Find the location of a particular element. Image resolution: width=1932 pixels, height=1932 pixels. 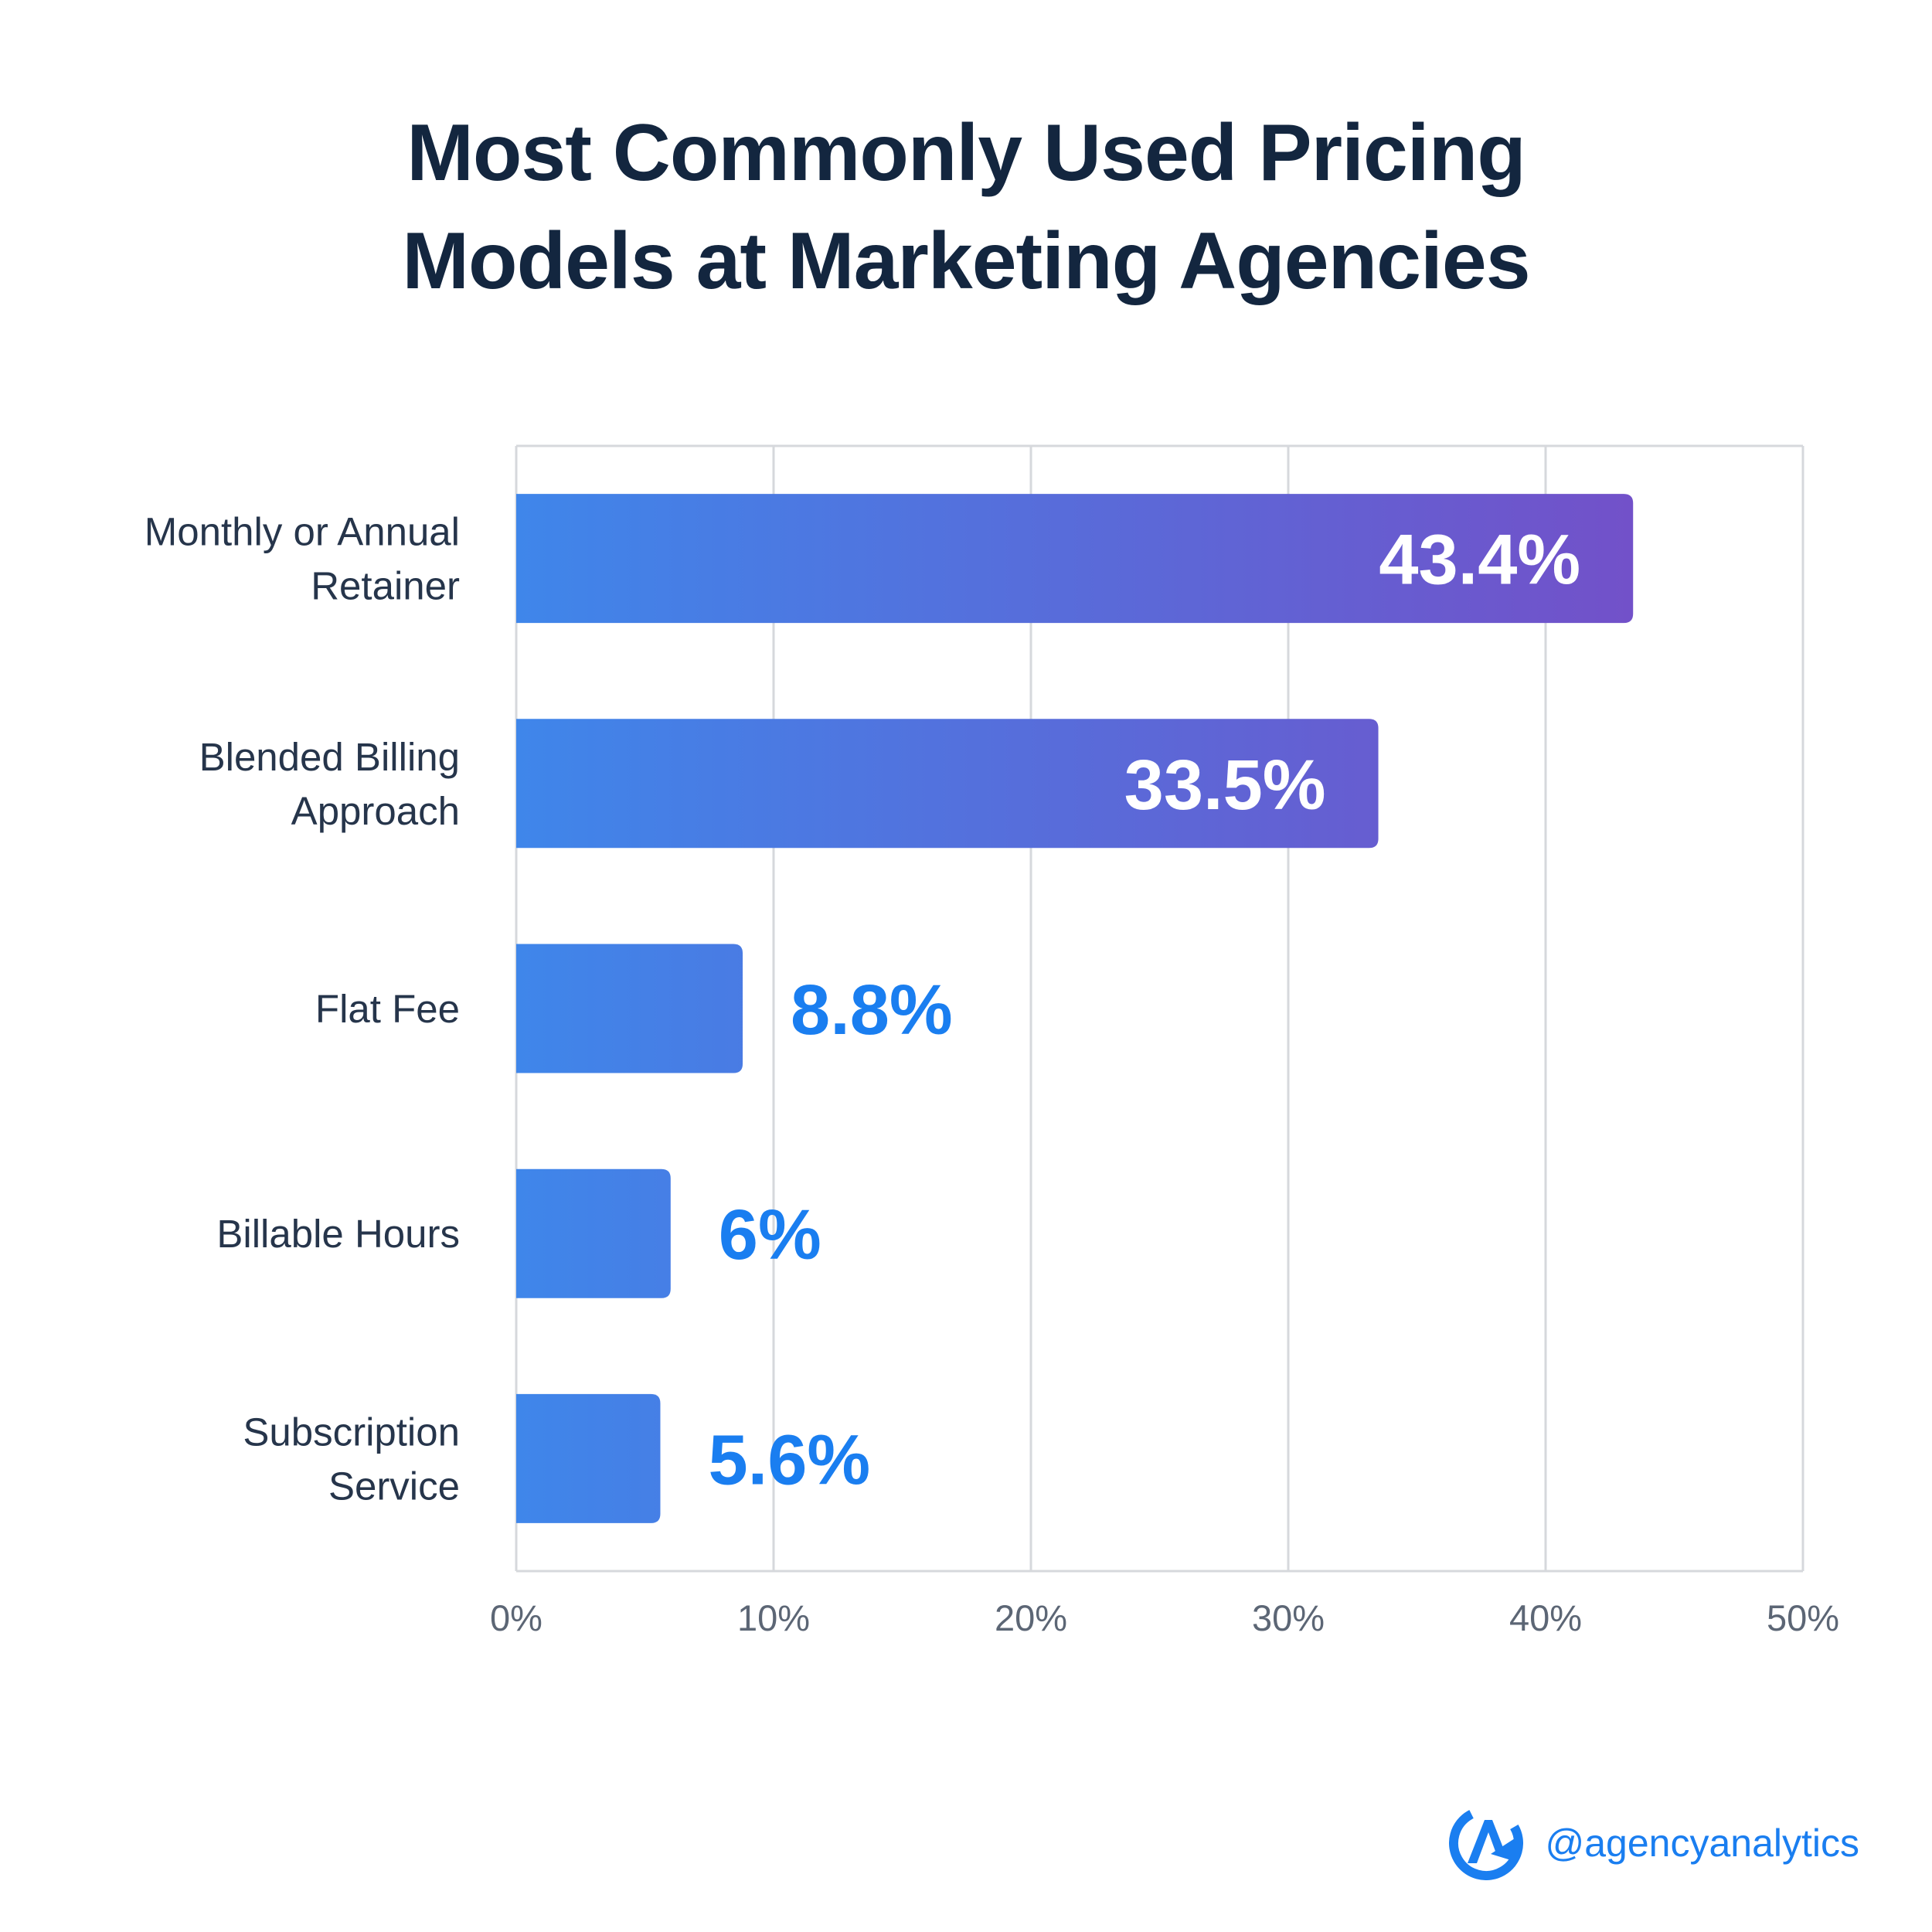

chart-title-line-1: Most Commonly Used Pricing is located at coordinates (966, 153).